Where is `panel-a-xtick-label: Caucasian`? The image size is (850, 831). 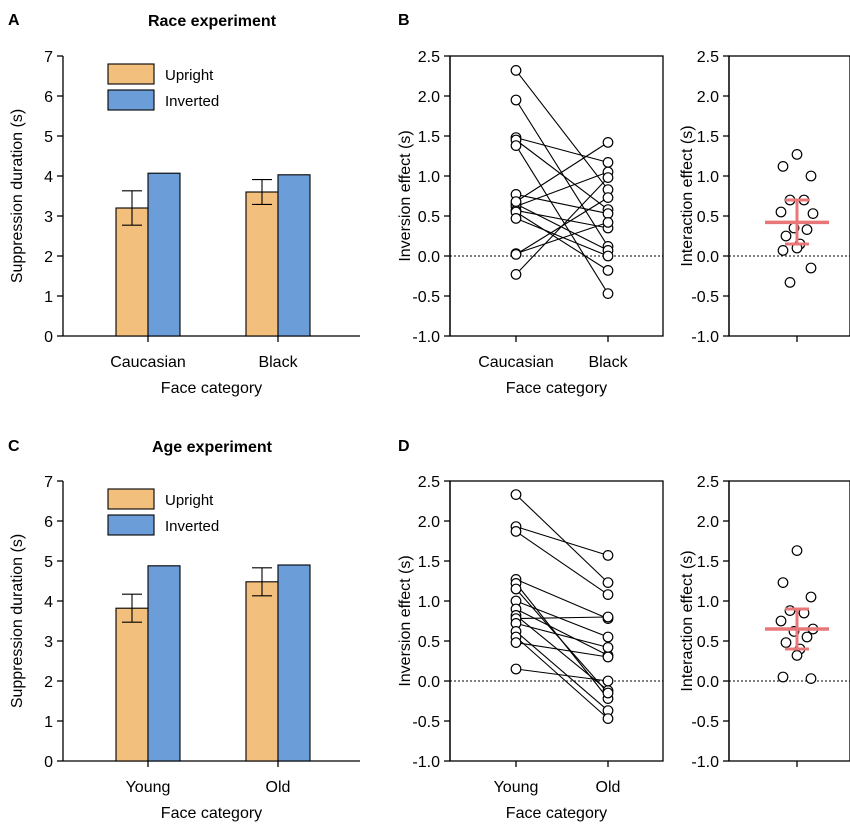
panel-a-xtick-label: Caucasian is located at coordinates (148, 362).